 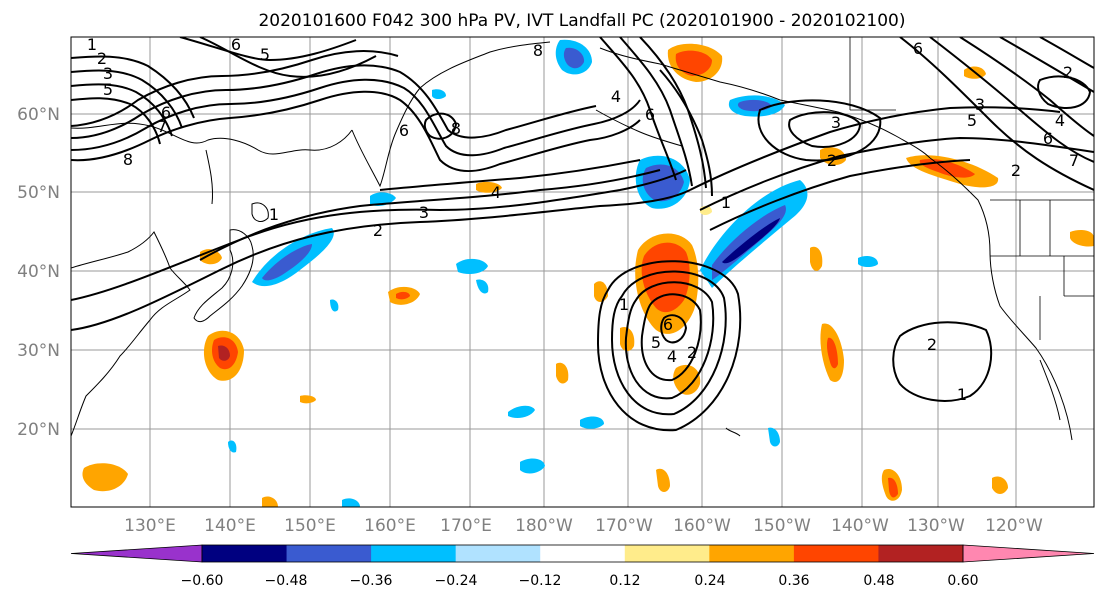 I want to click on colorbar-label: −0.24, so click(x=456, y=581).